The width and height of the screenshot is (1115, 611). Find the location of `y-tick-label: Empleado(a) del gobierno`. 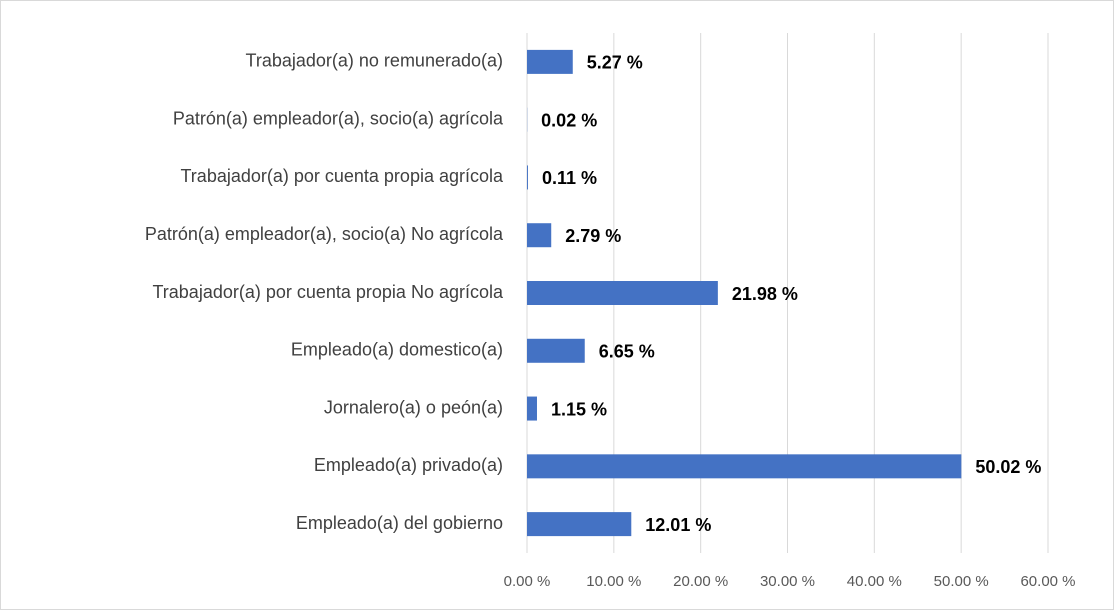

y-tick-label: Empleado(a) del gobierno is located at coordinates (399, 523).